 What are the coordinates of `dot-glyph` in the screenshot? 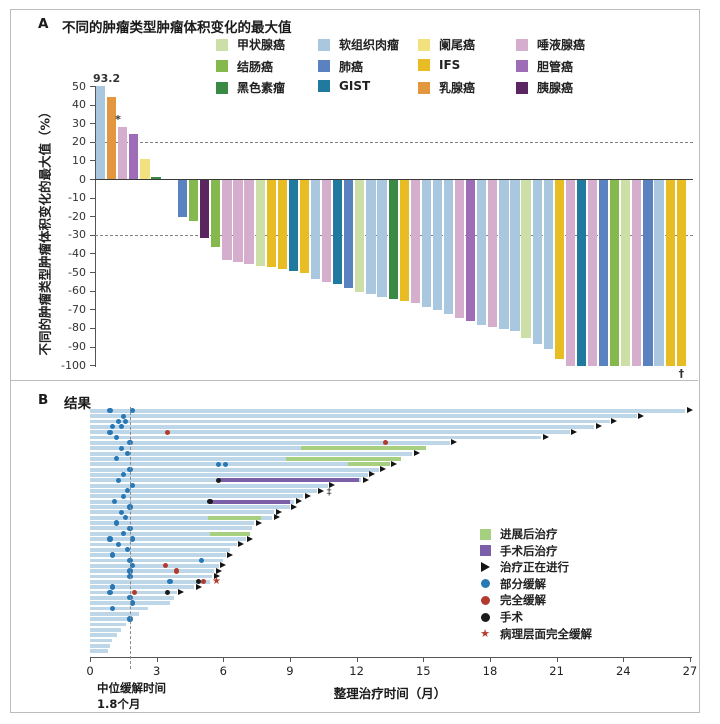 It's located at (485, 600).